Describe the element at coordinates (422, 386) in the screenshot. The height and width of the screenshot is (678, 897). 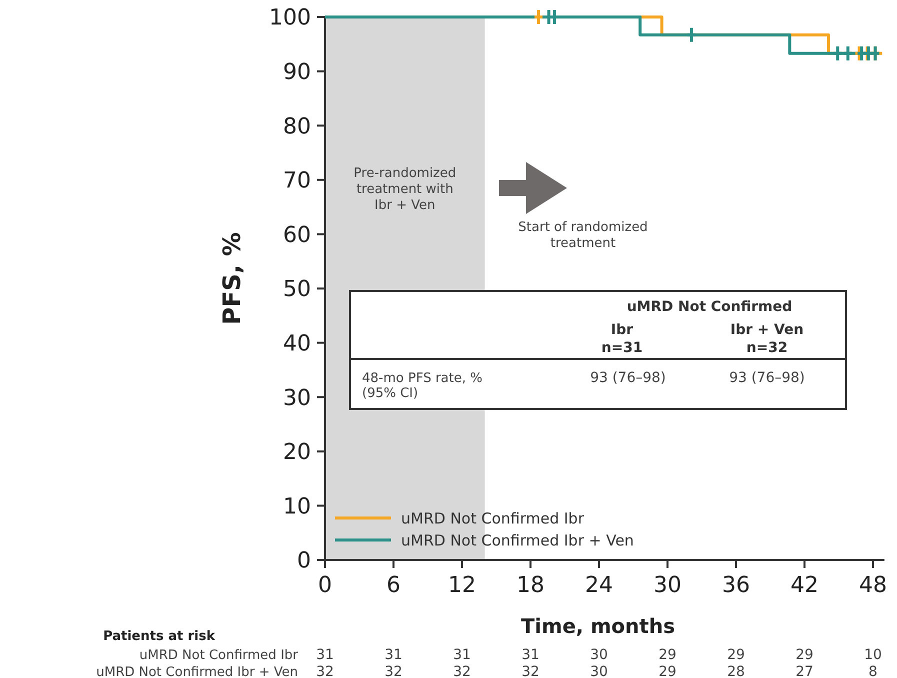
I see `annotation: 48-mo PFS rate, % (95% CI)` at that location.